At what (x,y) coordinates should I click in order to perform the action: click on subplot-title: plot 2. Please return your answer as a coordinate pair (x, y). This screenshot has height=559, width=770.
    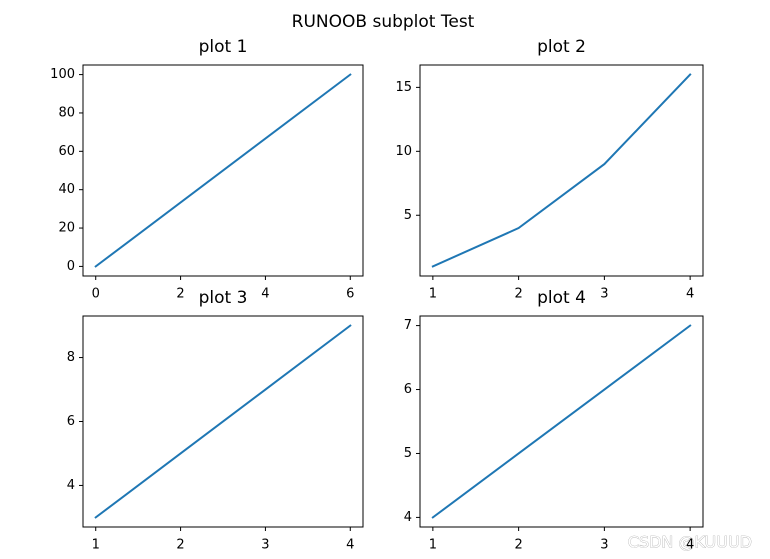
    Looking at the image, I should click on (561, 47).